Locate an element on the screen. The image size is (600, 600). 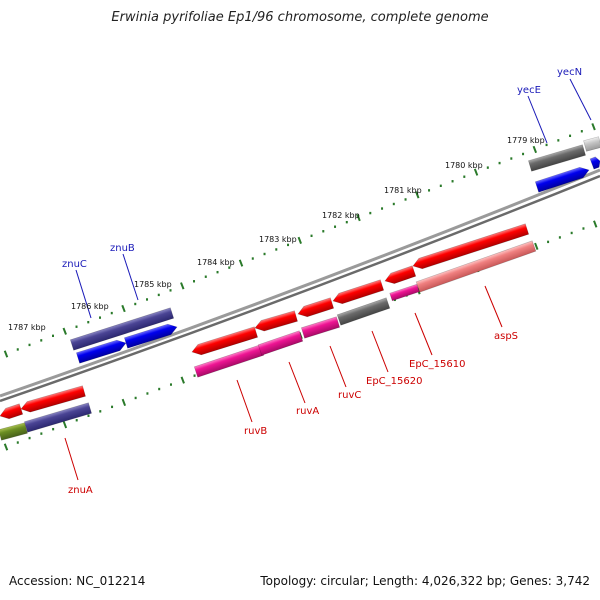
gene-label-znuB: znuB is located at coordinates (122, 248).